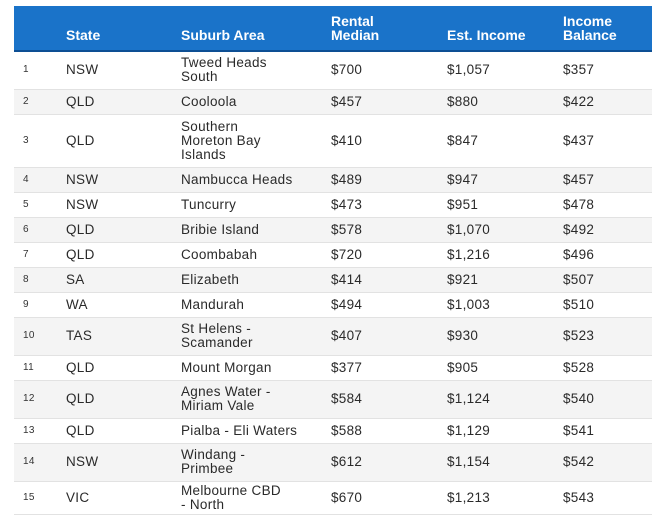 The width and height of the screenshot is (656, 525). I want to click on row-rental-median: $457, so click(347, 101).